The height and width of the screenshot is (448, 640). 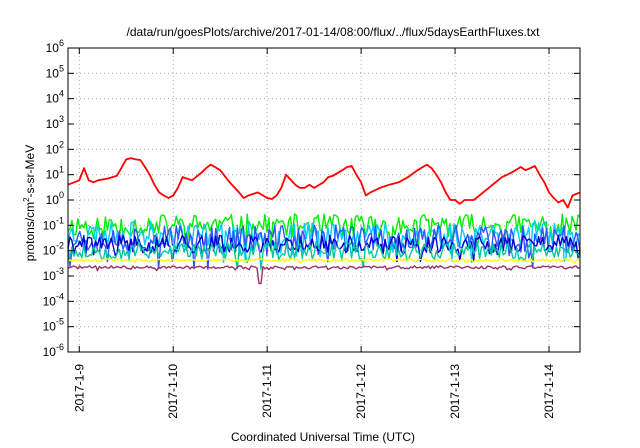 What do you see at coordinates (26, 199) in the screenshot?
I see `y-axis-label-sup: 2` at bounding box center [26, 199].